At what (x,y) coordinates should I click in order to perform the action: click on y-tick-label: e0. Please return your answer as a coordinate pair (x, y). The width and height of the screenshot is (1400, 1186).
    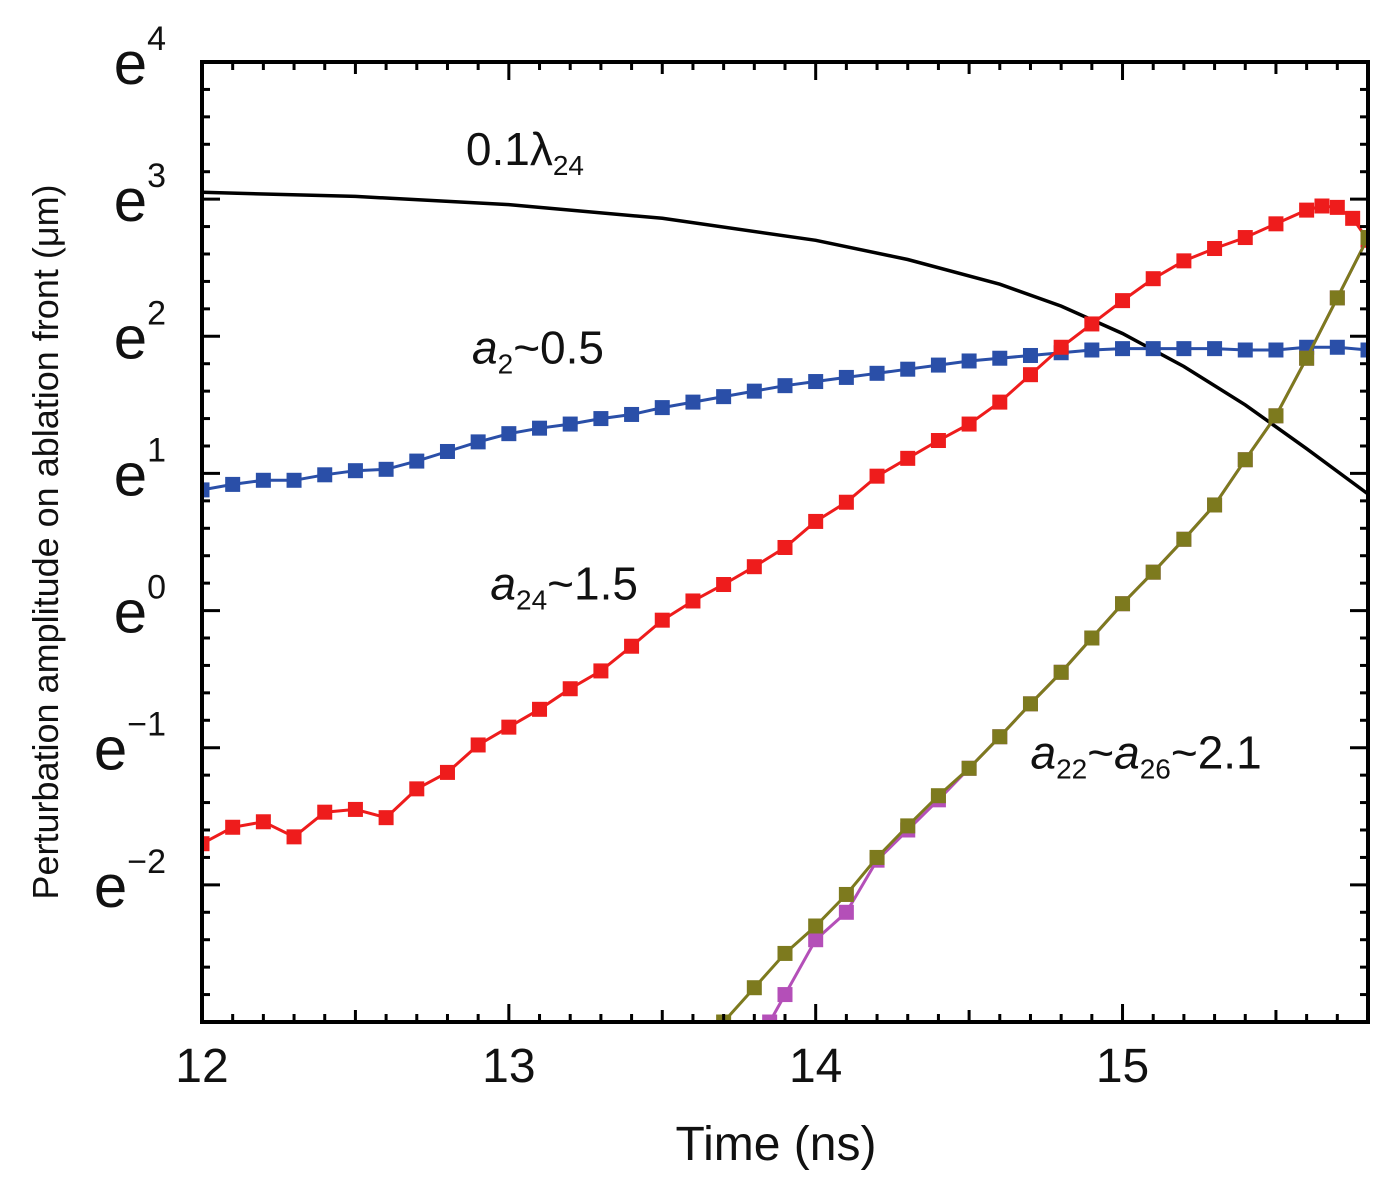
    Looking at the image, I should click on (140, 607).